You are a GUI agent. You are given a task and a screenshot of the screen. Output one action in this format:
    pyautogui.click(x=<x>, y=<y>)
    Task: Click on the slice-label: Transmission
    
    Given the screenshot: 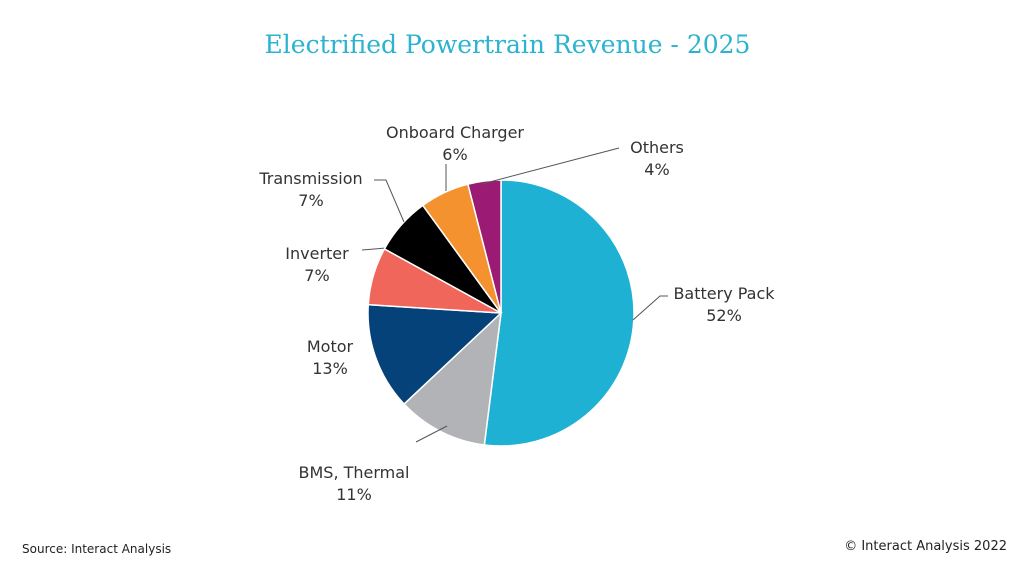 What is the action you would take?
    pyautogui.click(x=310, y=178)
    